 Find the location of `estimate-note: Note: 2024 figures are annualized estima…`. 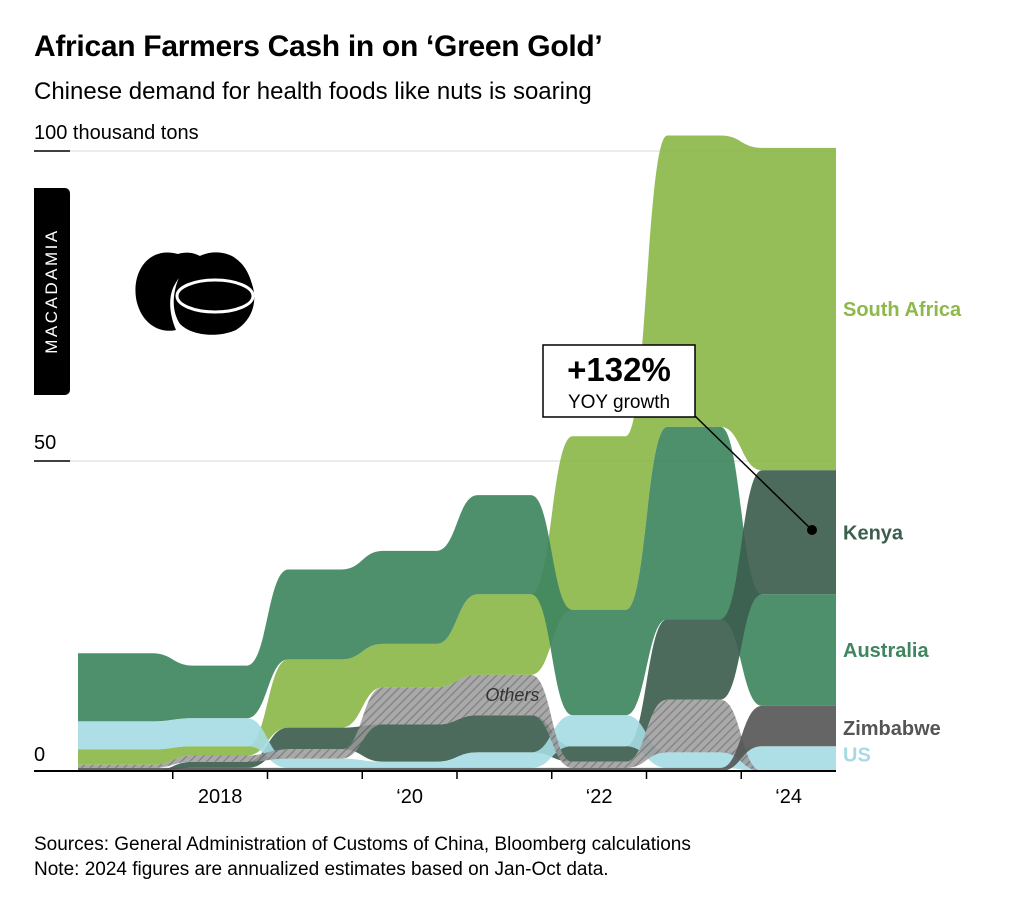

estimate-note: Note: 2024 figures are annualized estima… is located at coordinates (321, 869).